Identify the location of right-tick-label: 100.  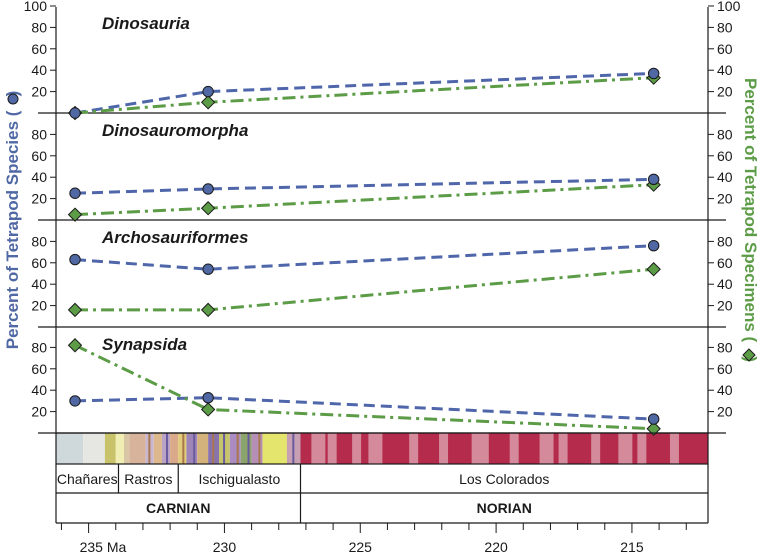
(729, 7).